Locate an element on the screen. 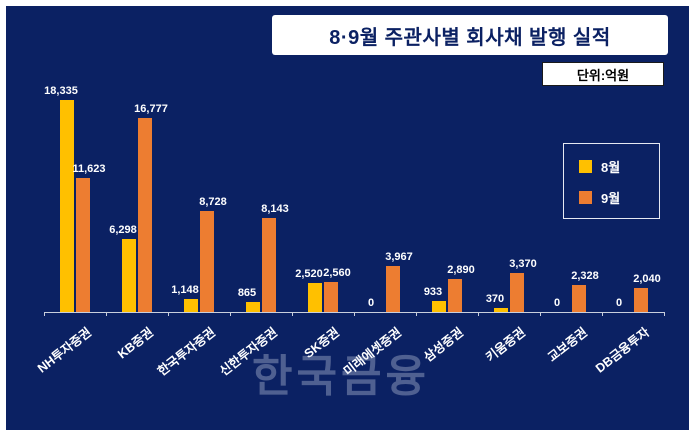 This screenshot has width=695, height=444. value-label: 8,143 is located at coordinates (275, 209).